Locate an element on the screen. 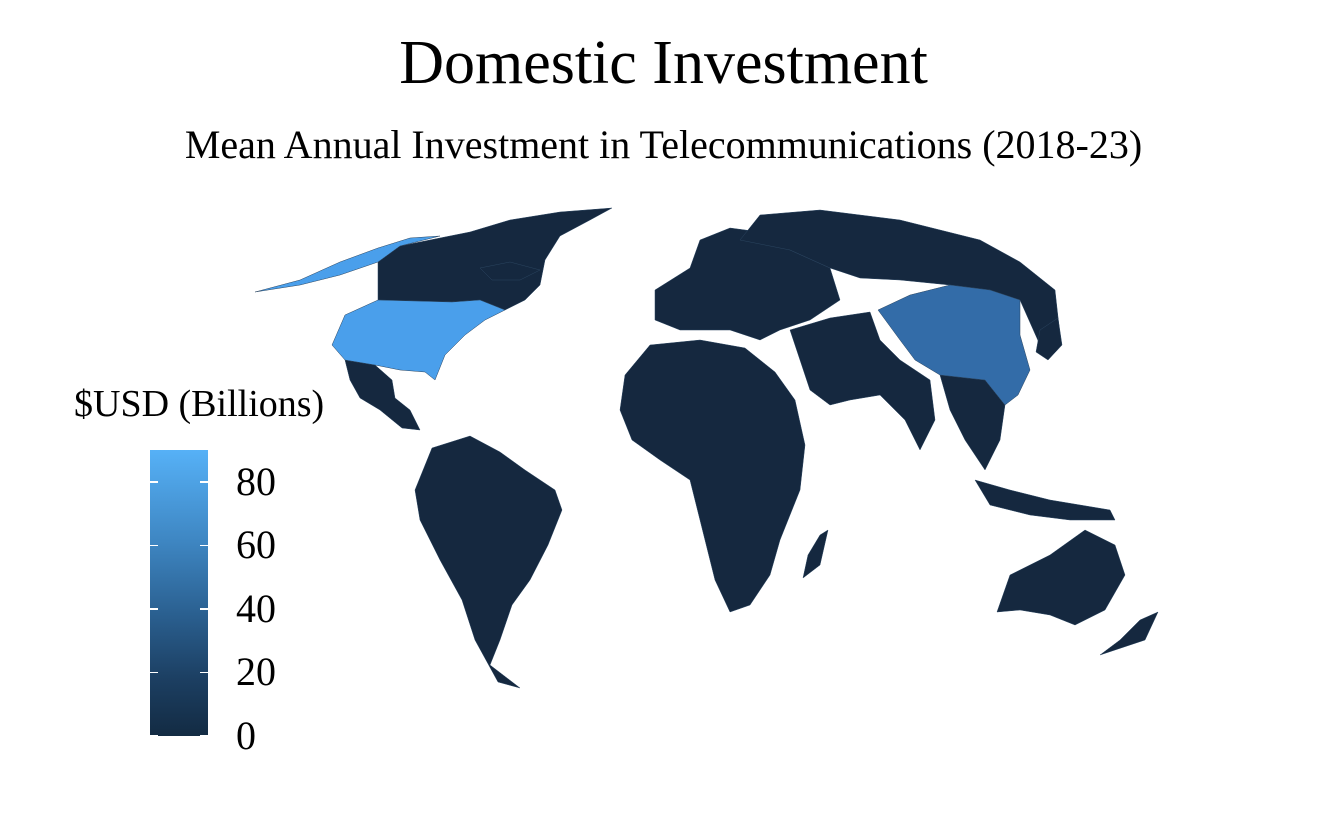 The image size is (1327, 820). region-northwest-islands is located at coordinates (510, 271).